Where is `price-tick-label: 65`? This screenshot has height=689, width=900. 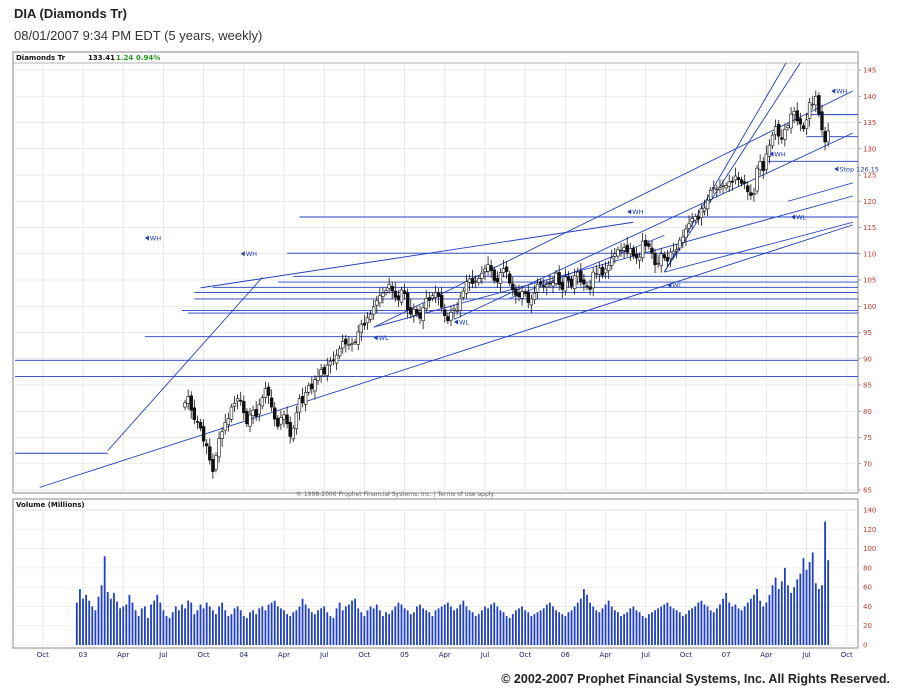 price-tick-label: 65 is located at coordinates (867, 491).